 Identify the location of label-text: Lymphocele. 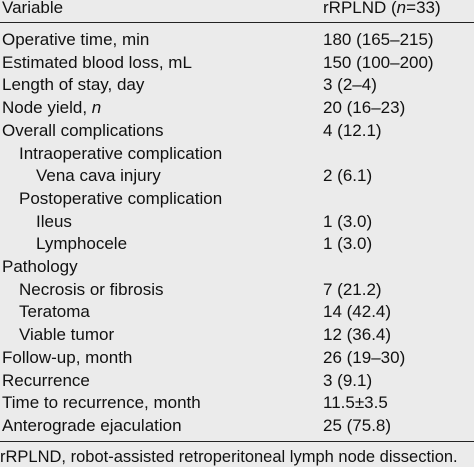
(82, 244).